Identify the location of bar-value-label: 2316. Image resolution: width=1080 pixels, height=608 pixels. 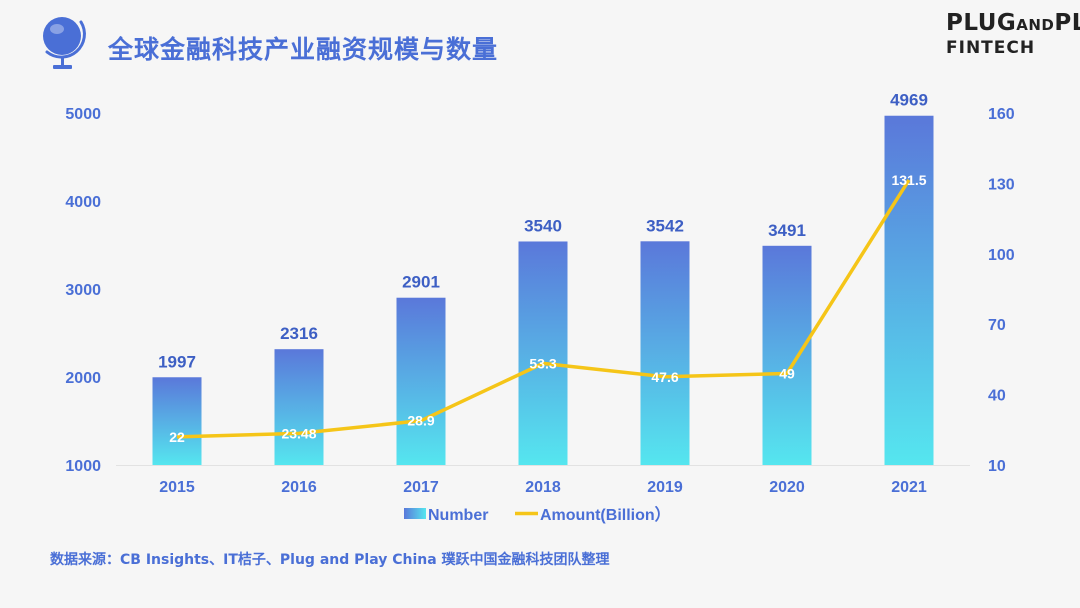
(299, 333).